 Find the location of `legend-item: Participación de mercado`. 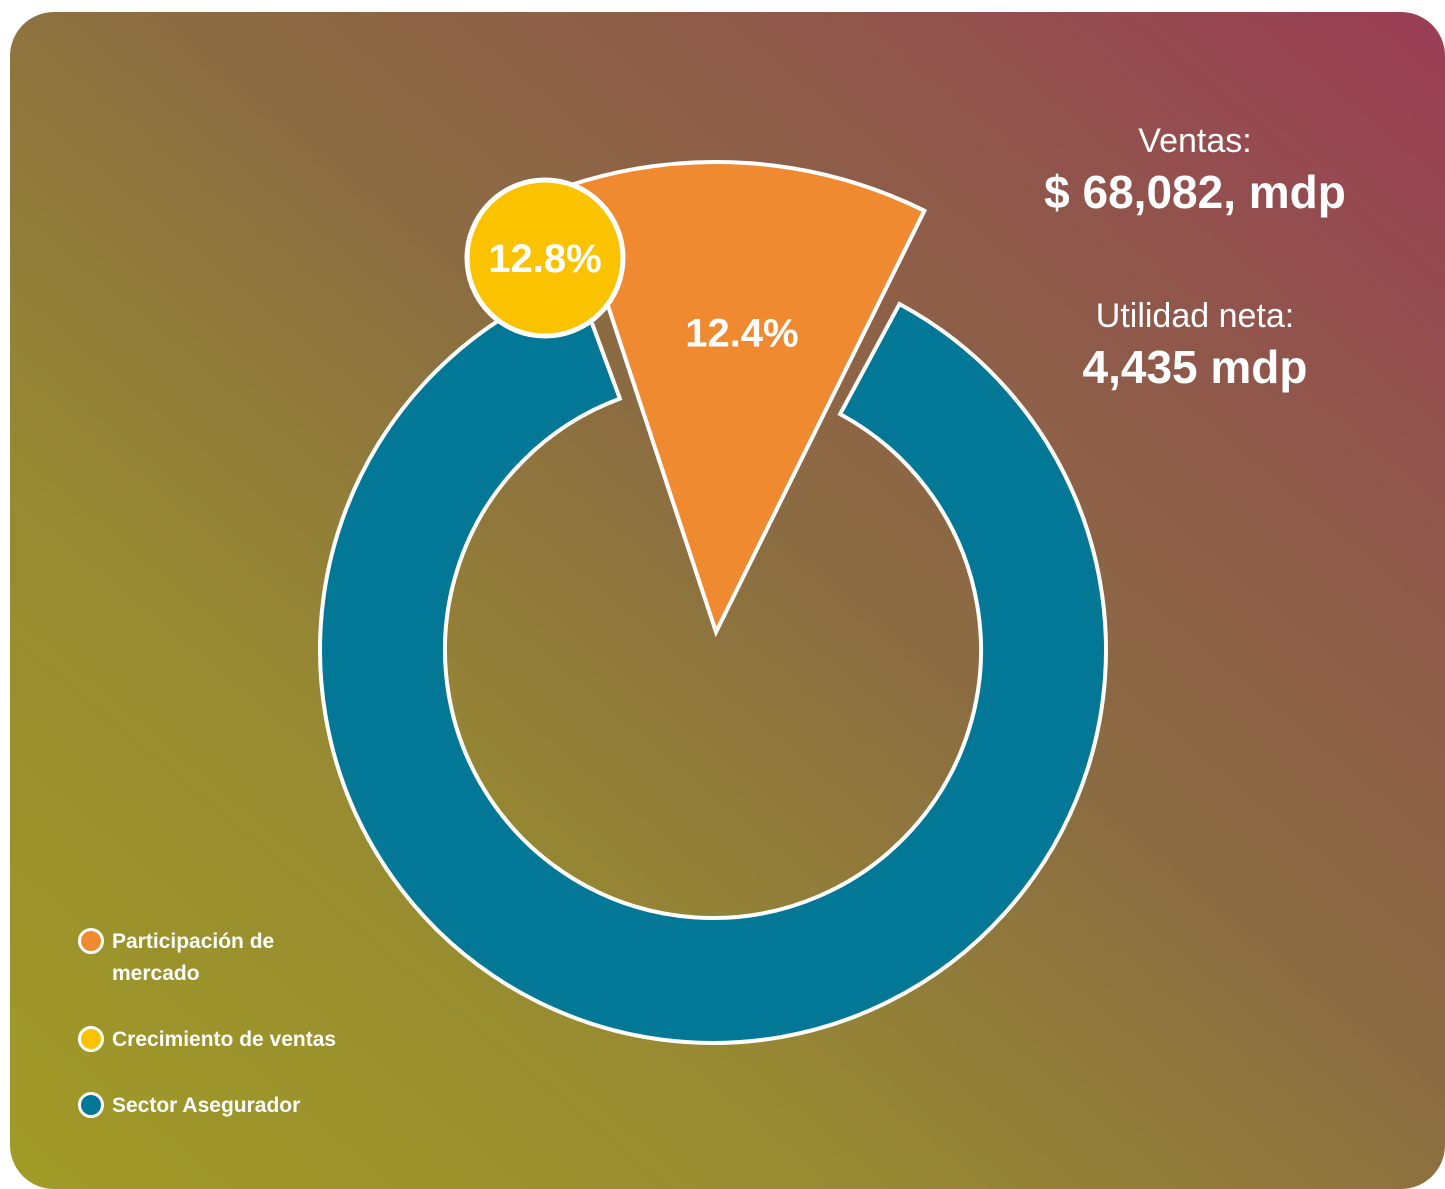

legend-item: Participación de mercado is located at coordinates (238, 958).